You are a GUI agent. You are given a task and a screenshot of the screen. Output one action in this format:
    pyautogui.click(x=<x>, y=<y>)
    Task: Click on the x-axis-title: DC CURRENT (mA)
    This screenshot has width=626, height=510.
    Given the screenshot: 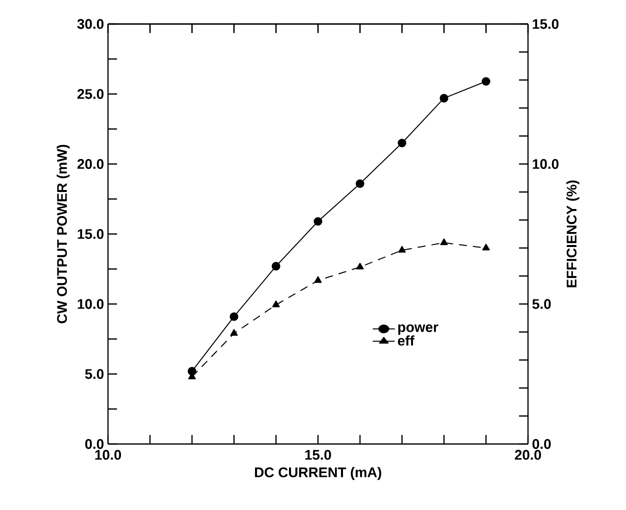 What is the action you would take?
    pyautogui.click(x=318, y=473)
    